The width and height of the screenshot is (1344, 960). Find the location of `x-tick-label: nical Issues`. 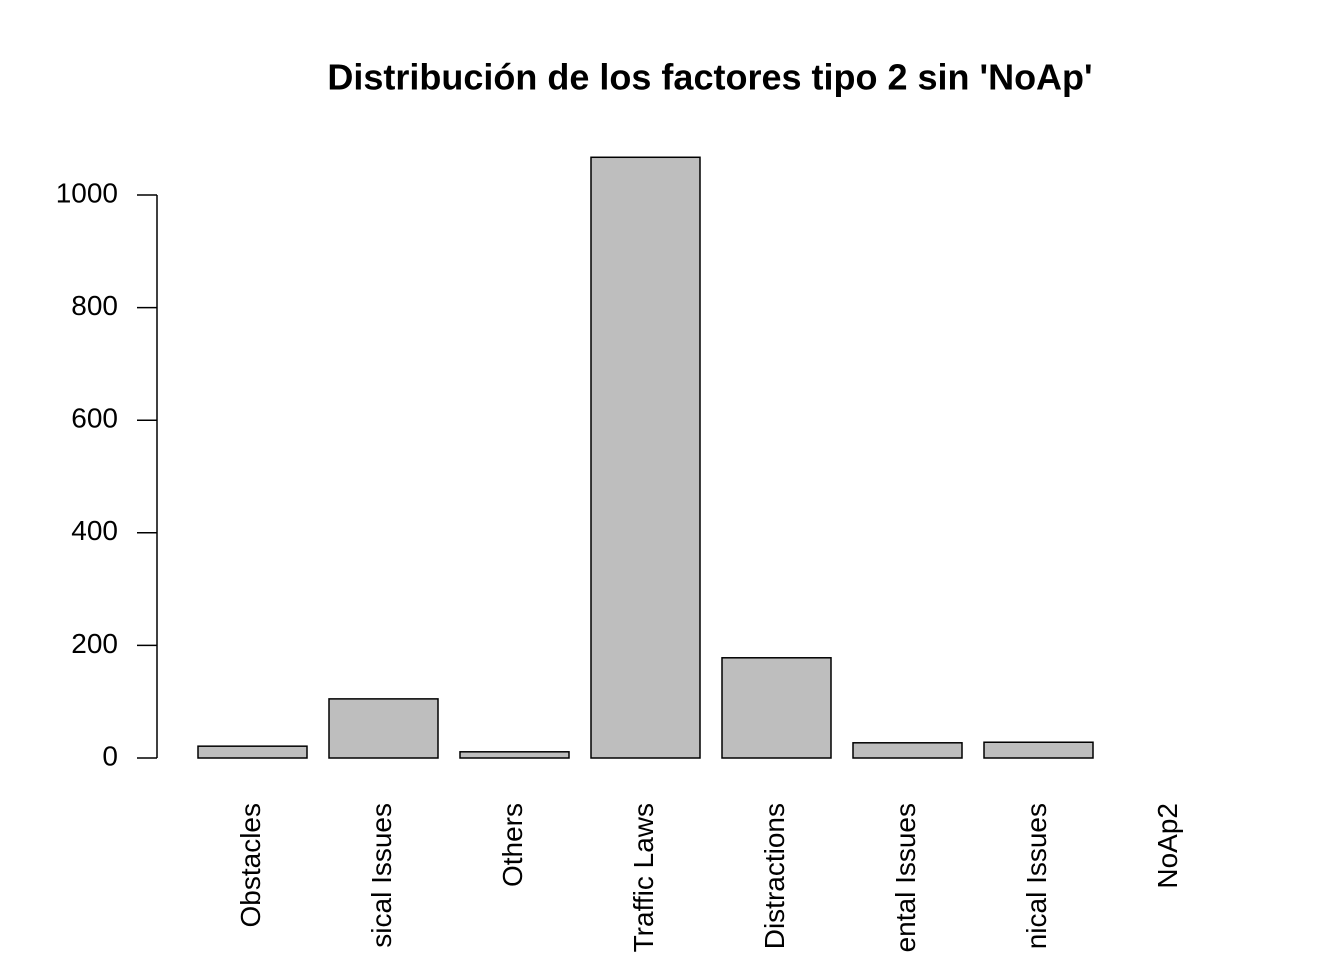

x-tick-label: nical Issues is located at coordinates (1036, 876).